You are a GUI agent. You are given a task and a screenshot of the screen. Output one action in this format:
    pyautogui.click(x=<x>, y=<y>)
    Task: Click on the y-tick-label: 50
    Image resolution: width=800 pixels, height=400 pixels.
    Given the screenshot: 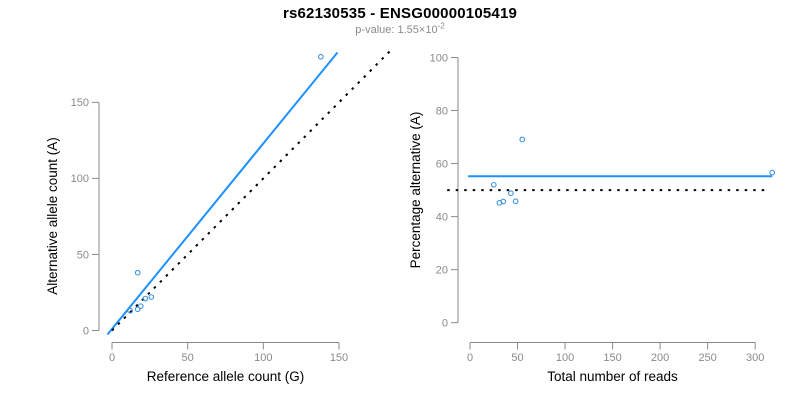 What is the action you would take?
    pyautogui.click(x=83, y=255)
    